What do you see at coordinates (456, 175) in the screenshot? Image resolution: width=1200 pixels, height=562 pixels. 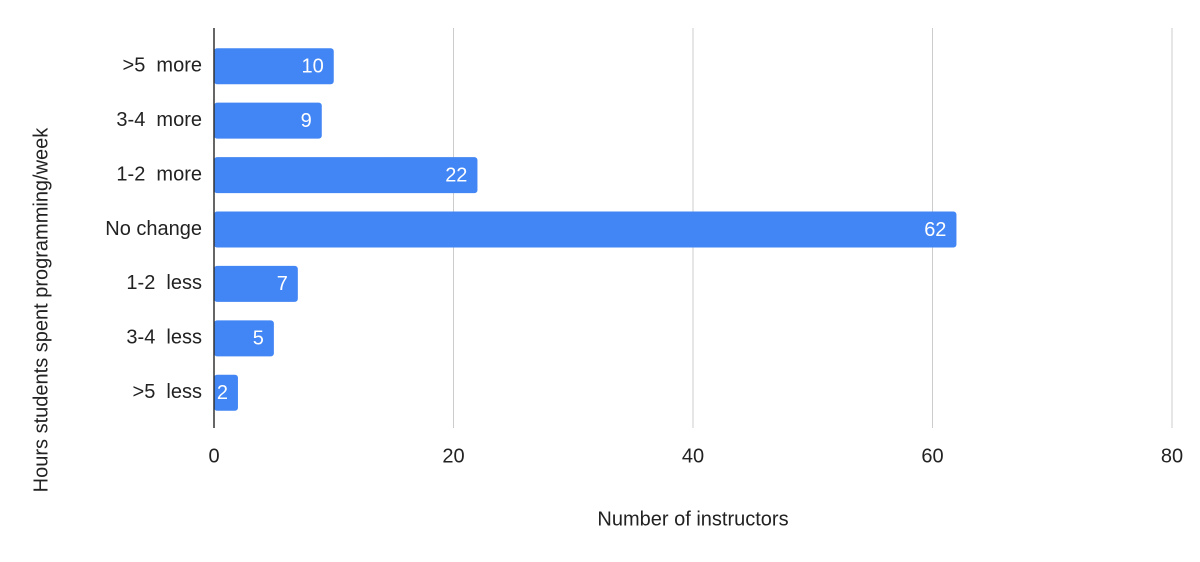 I see `value-label: 22` at bounding box center [456, 175].